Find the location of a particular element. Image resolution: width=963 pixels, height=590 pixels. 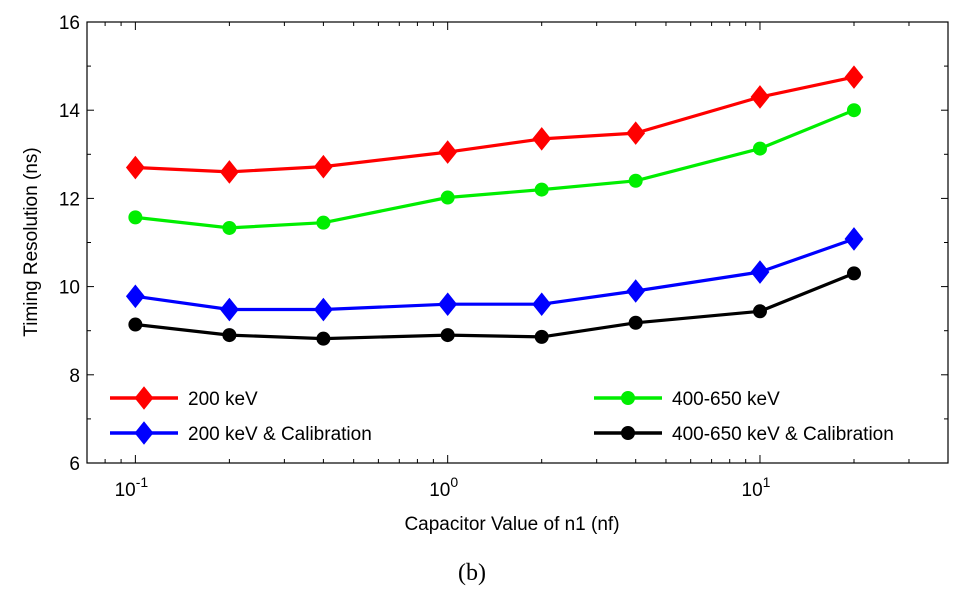

x-tick-exponent: 1 is located at coordinates (767, 482).